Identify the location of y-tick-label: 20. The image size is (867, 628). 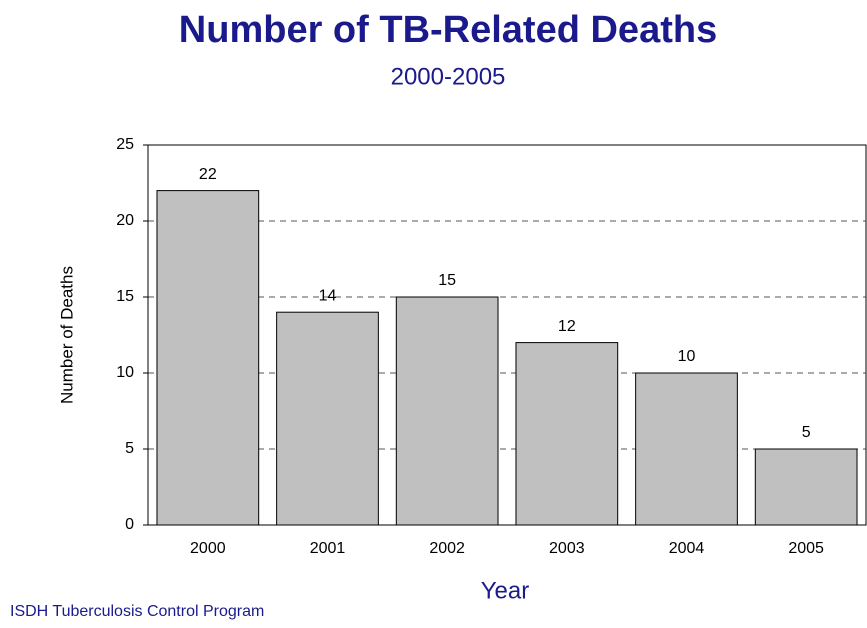
(125, 220).